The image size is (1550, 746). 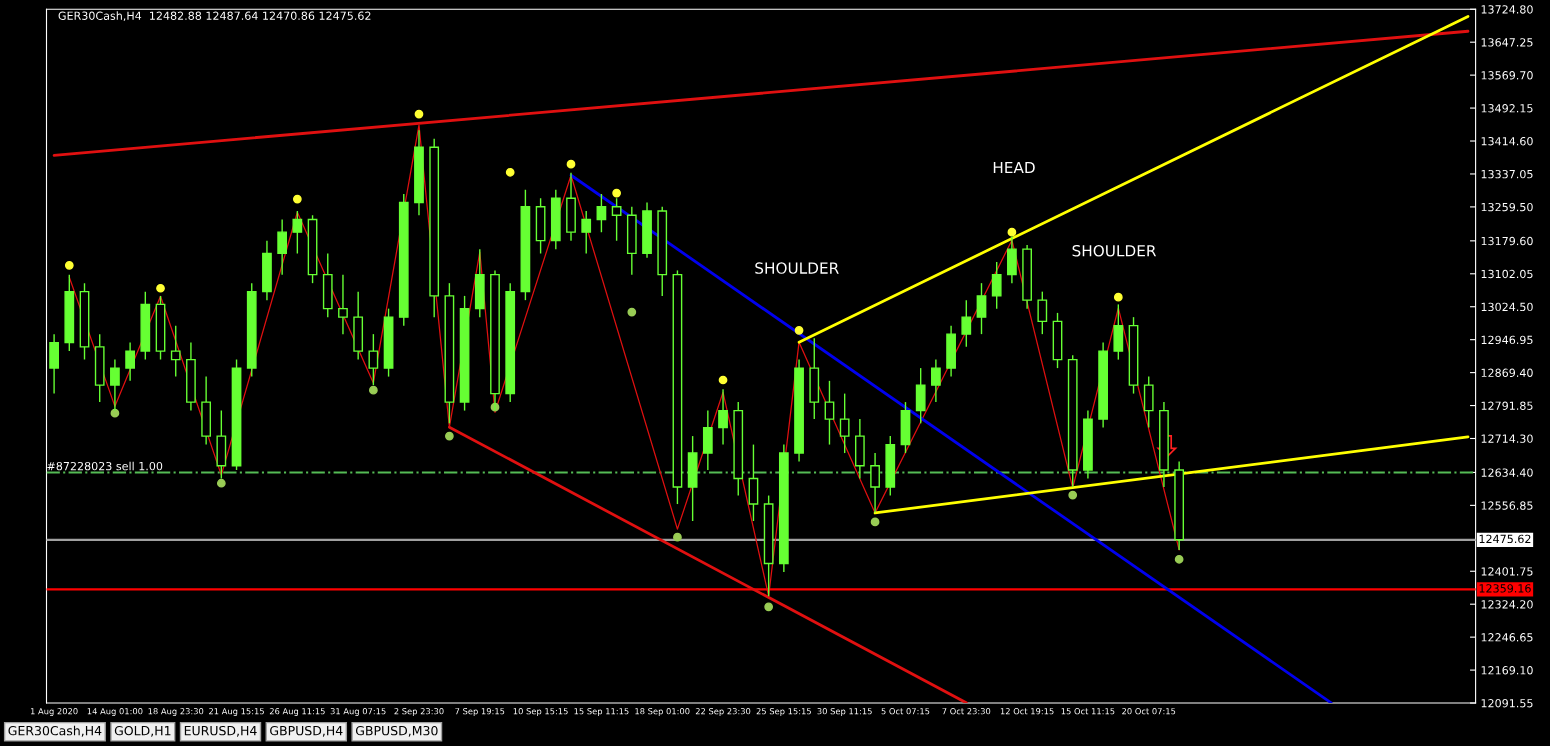 What do you see at coordinates (297, 712) in the screenshot?
I see `x-tick-label: 26 Aug 11:15` at bounding box center [297, 712].